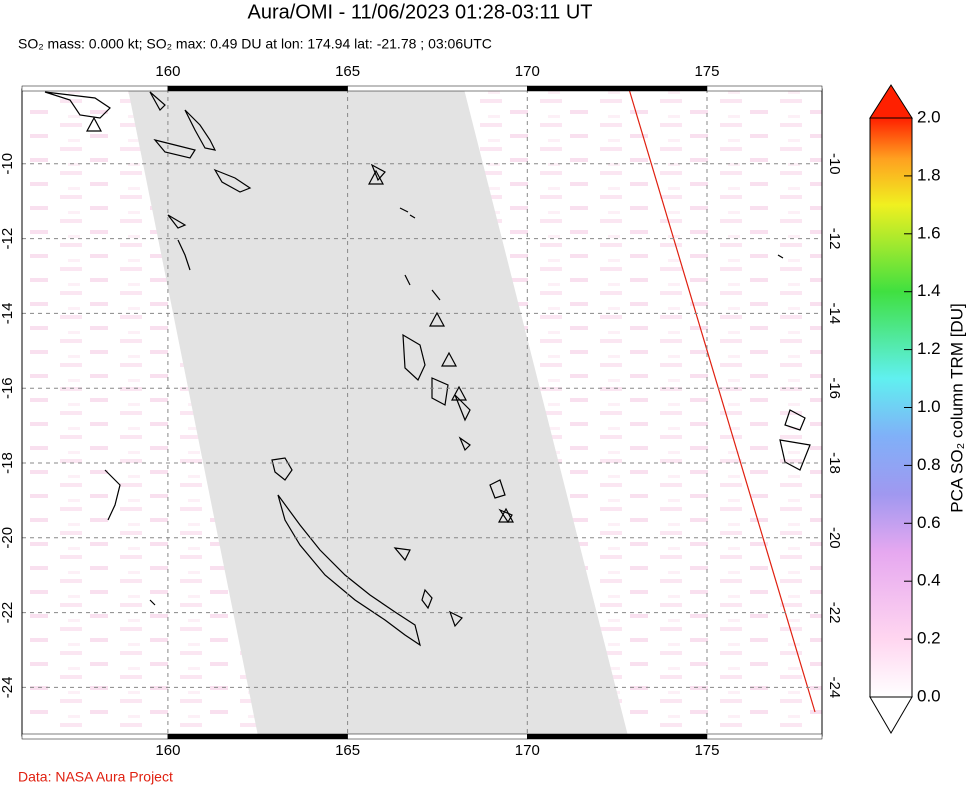 The image size is (975, 800). What do you see at coordinates (929, 290) in the screenshot?
I see `colorbar-tick-label: 1.4` at bounding box center [929, 290].